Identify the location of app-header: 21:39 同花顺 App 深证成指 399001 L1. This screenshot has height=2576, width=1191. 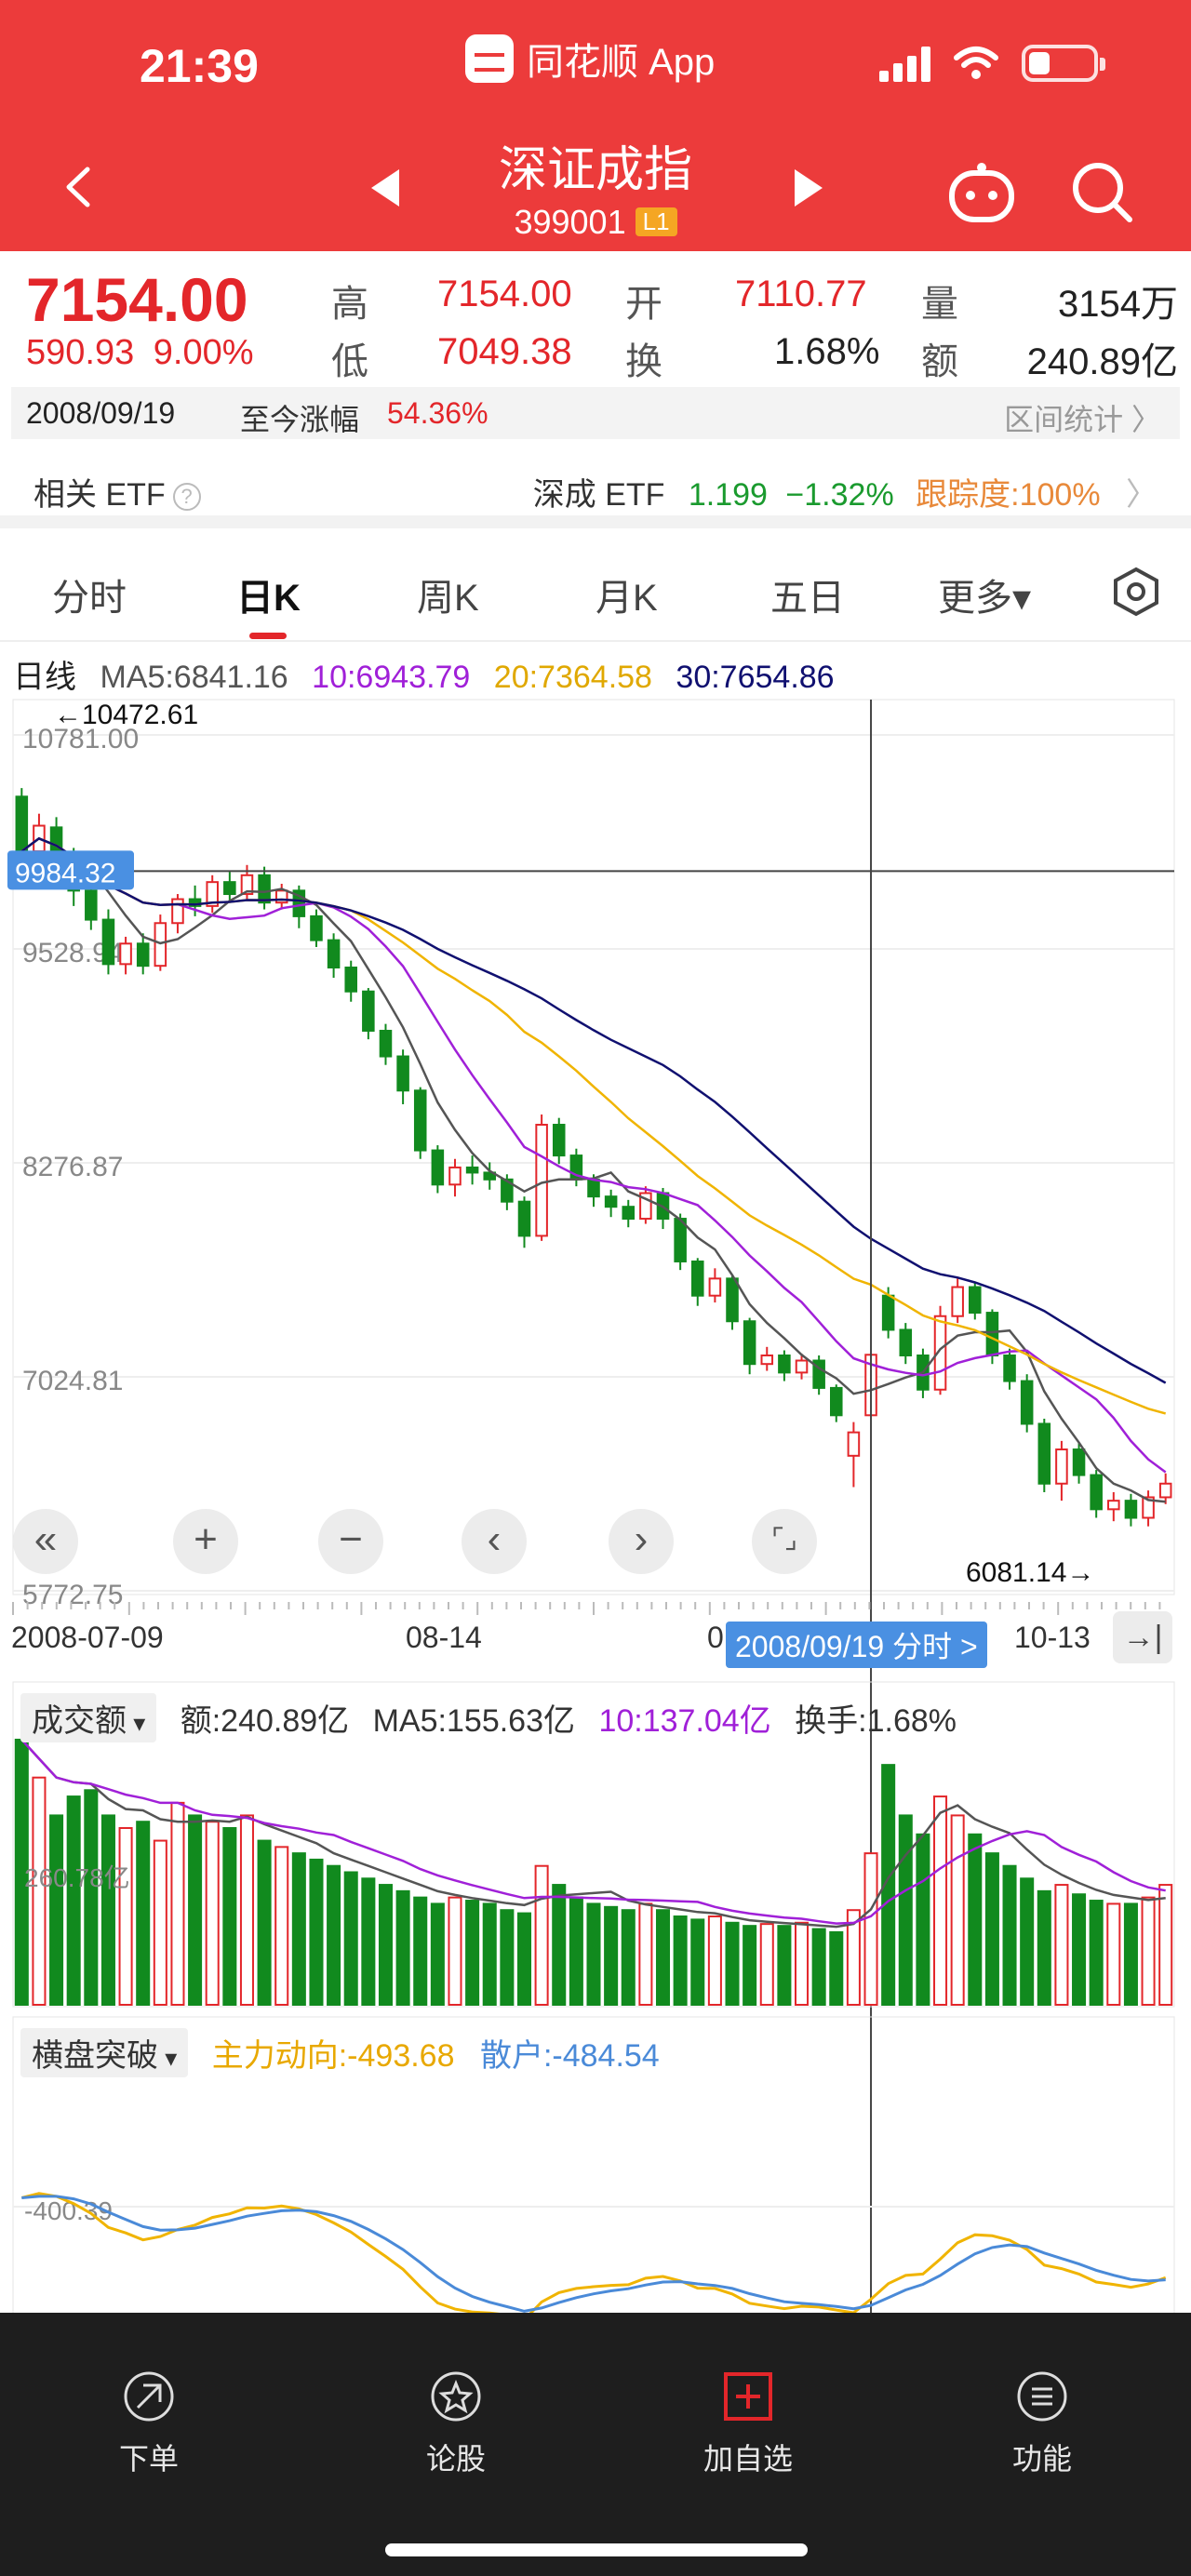
(595, 125).